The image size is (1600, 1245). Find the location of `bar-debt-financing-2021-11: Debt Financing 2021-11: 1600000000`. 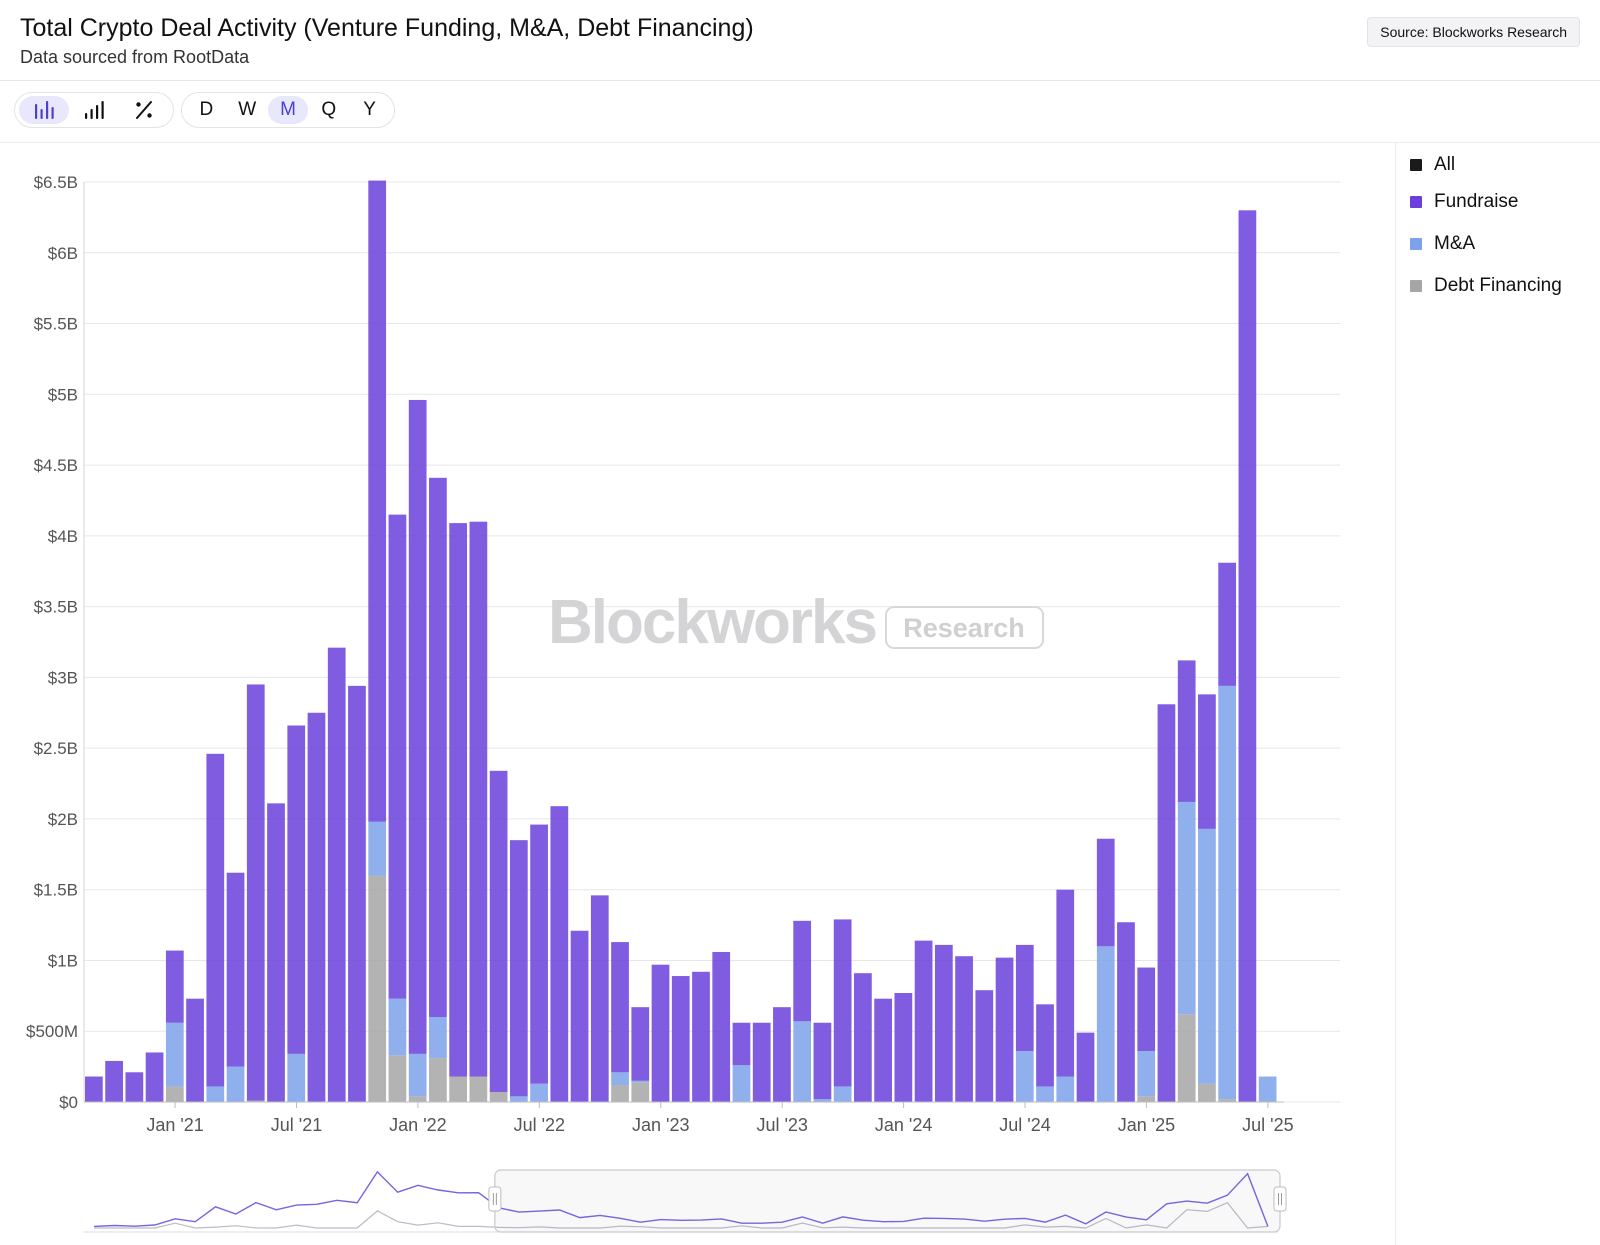

bar-debt-financing-2021-11: Debt Financing 2021-11: 1600000000 is located at coordinates (377, 988).